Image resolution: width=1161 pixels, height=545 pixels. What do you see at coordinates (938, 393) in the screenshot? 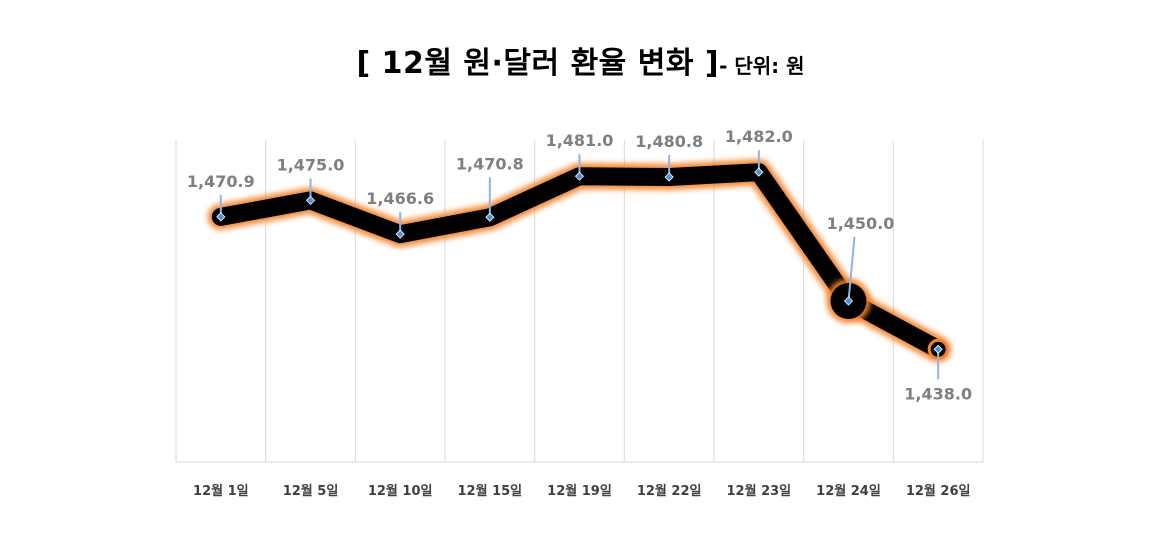
I see `data-label: 1,438.0` at bounding box center [938, 393].